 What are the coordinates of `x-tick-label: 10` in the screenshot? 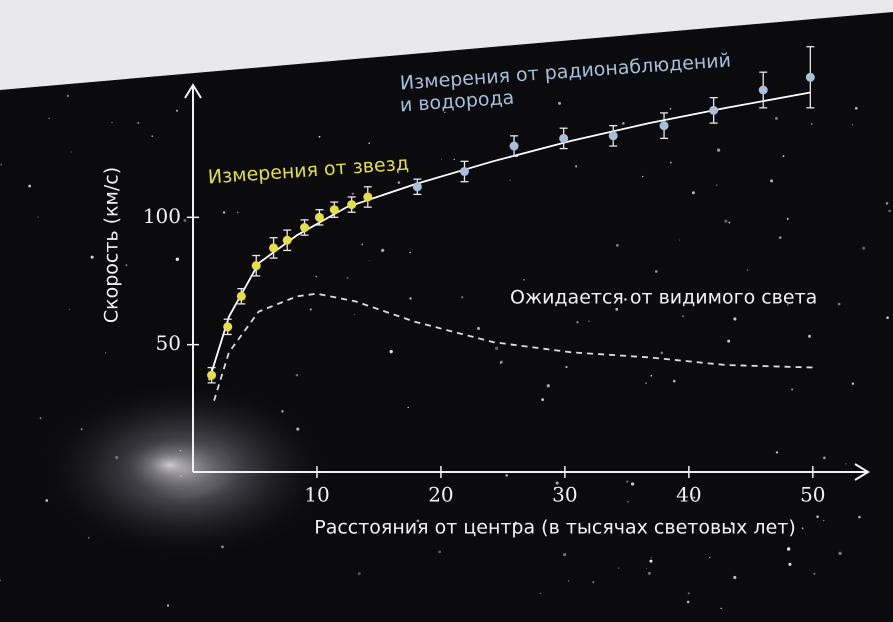 It's located at (316, 495).